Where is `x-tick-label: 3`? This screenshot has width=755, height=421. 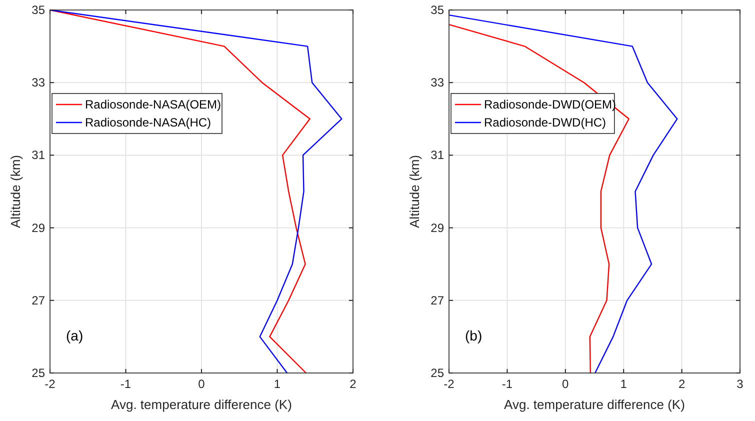 x-tick-label: 3 is located at coordinates (740, 384).